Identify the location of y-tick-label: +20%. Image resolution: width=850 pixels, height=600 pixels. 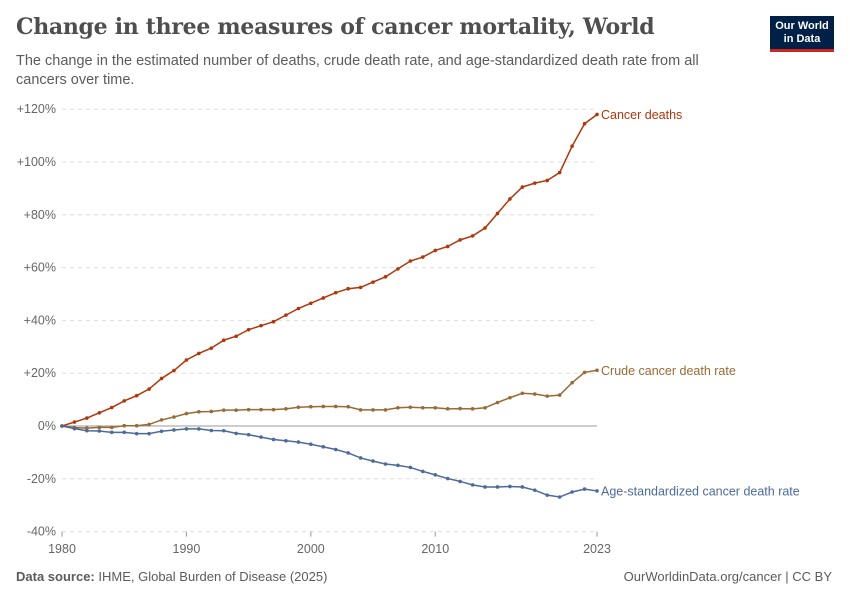
(40, 373).